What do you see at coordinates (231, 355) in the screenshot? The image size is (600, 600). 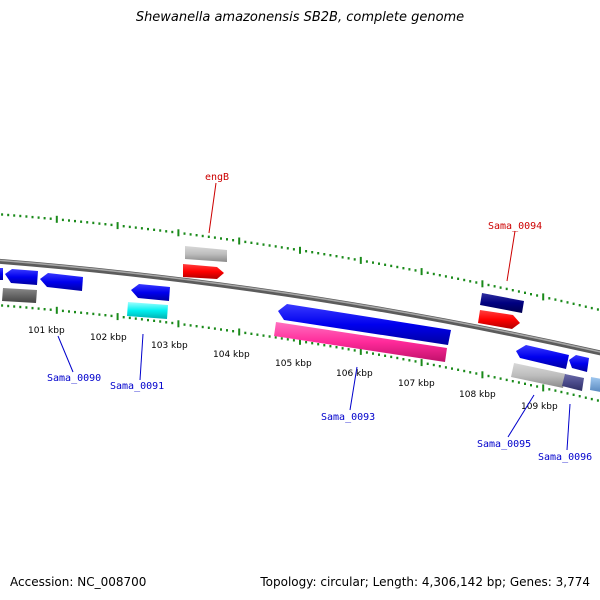 I see `tick-label: 104 kbp` at bounding box center [231, 355].